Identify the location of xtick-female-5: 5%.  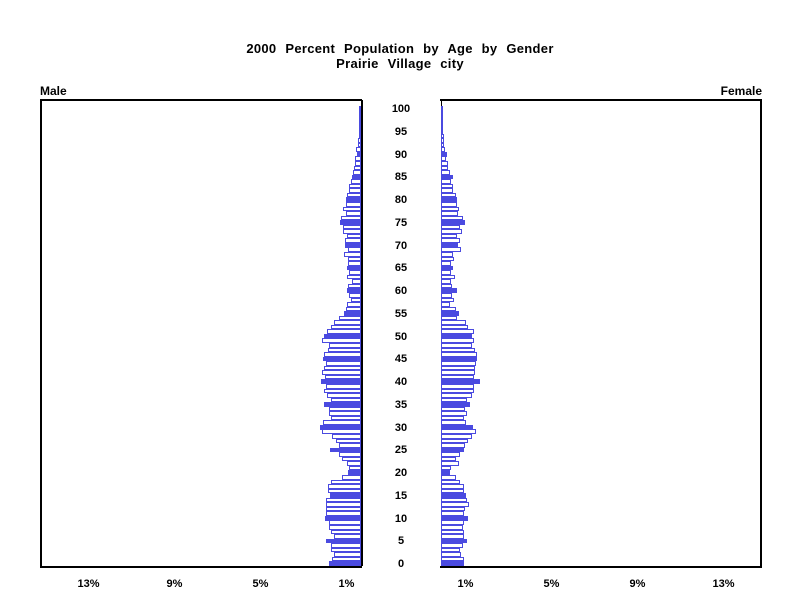
(551, 584).